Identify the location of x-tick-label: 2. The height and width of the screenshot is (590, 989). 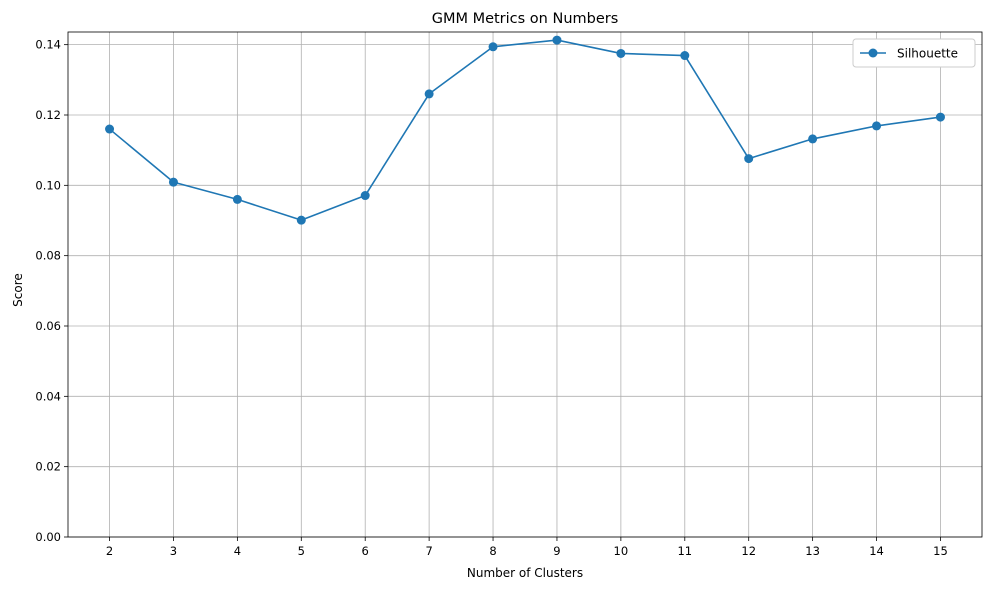
(109, 551).